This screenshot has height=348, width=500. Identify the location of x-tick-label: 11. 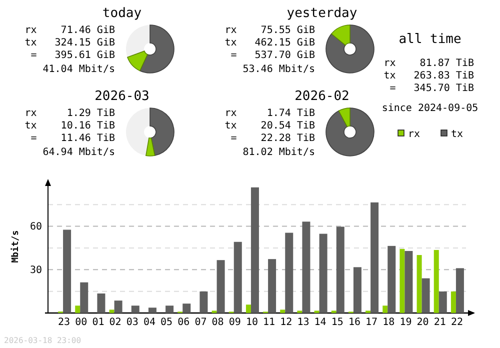
(269, 322).